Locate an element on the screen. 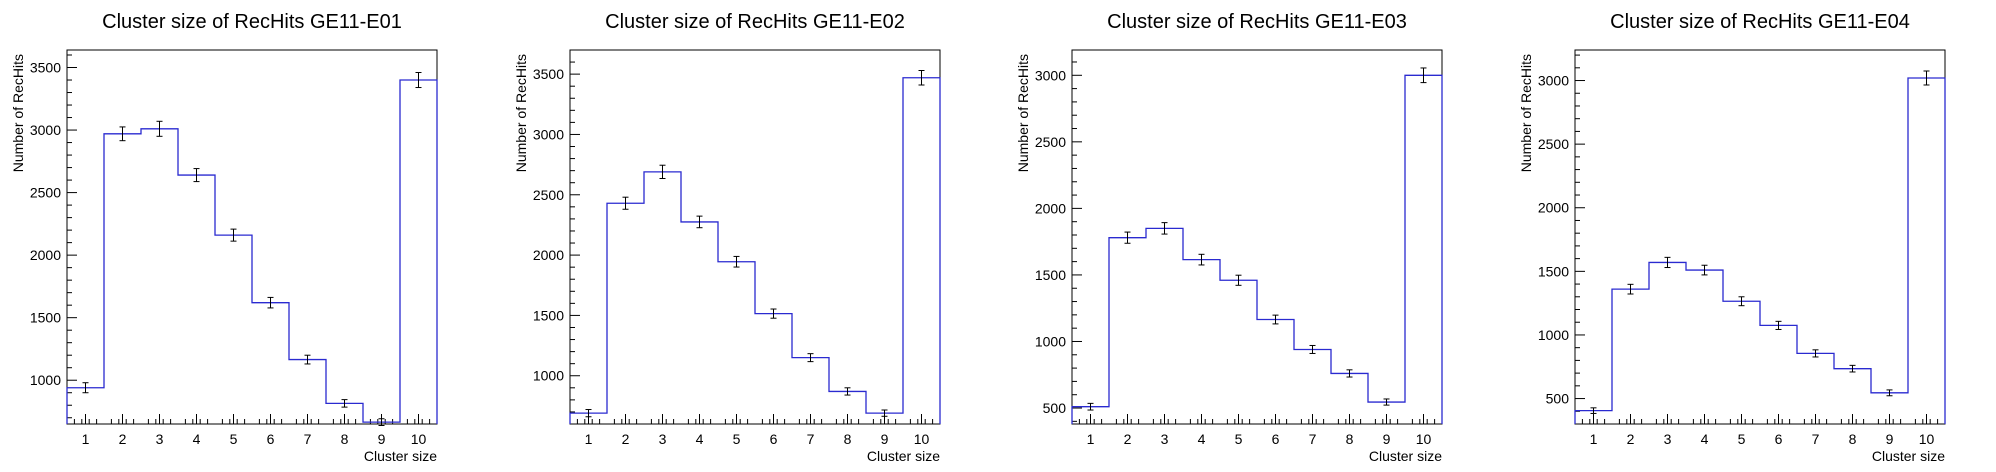  y-tick-label: 3500 is located at coordinates (548, 74).